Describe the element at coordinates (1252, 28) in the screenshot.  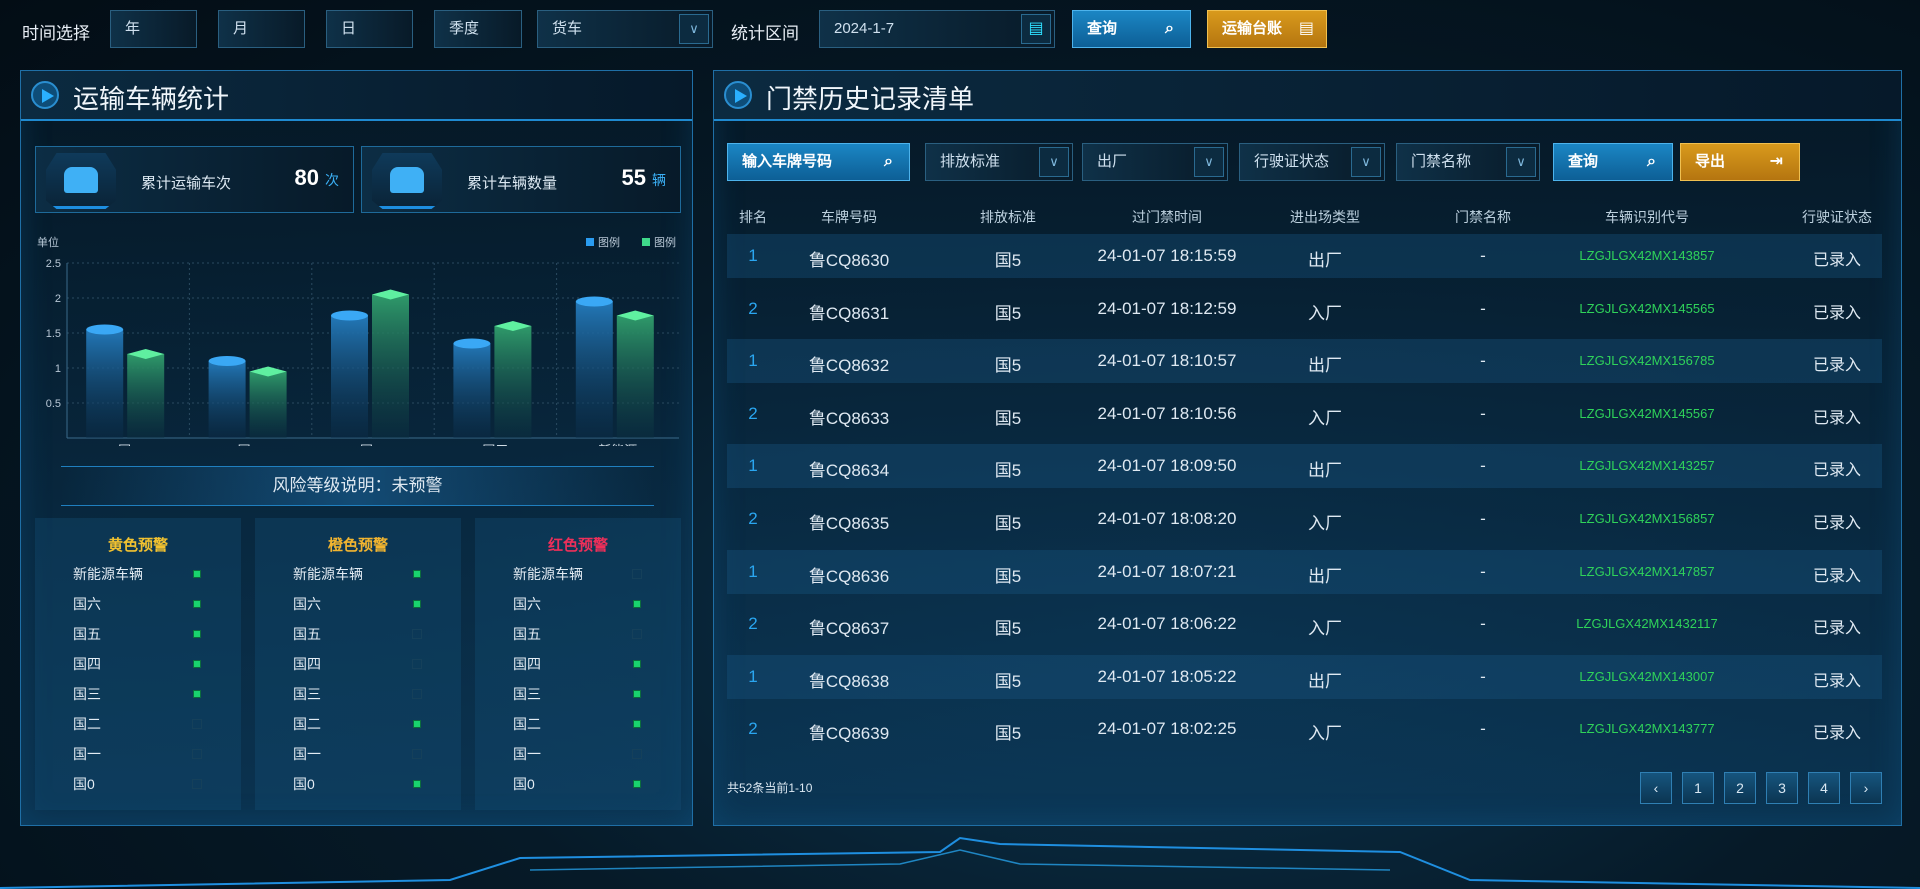
I see `ledger-label: 运输台账` at that location.